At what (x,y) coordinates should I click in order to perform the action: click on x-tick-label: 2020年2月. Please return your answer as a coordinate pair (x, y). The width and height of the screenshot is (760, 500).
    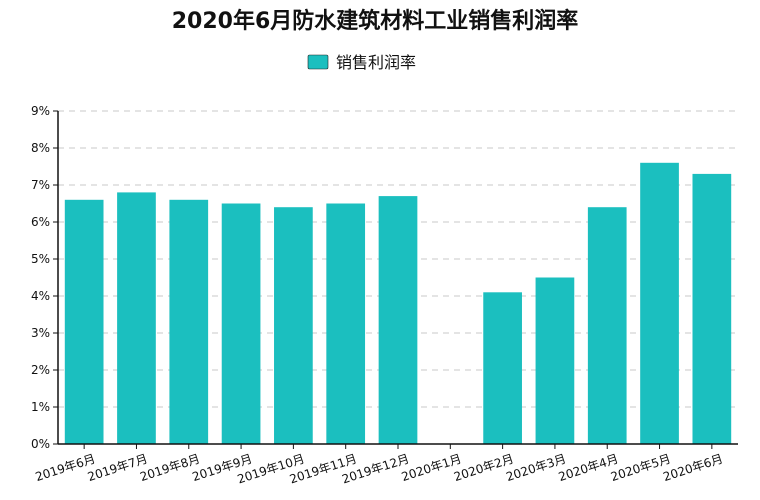
    Looking at the image, I should click on (483, 468).